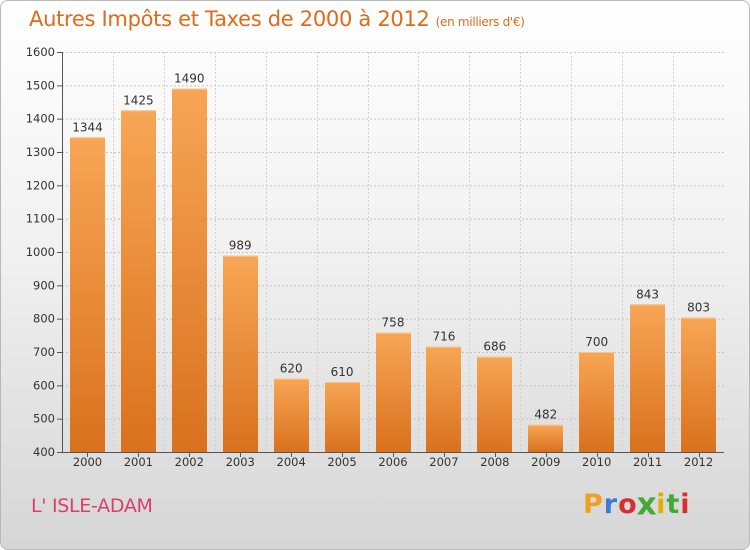 The height and width of the screenshot is (550, 750). What do you see at coordinates (545, 462) in the screenshot?
I see `x-tick-label: 2009` at bounding box center [545, 462].